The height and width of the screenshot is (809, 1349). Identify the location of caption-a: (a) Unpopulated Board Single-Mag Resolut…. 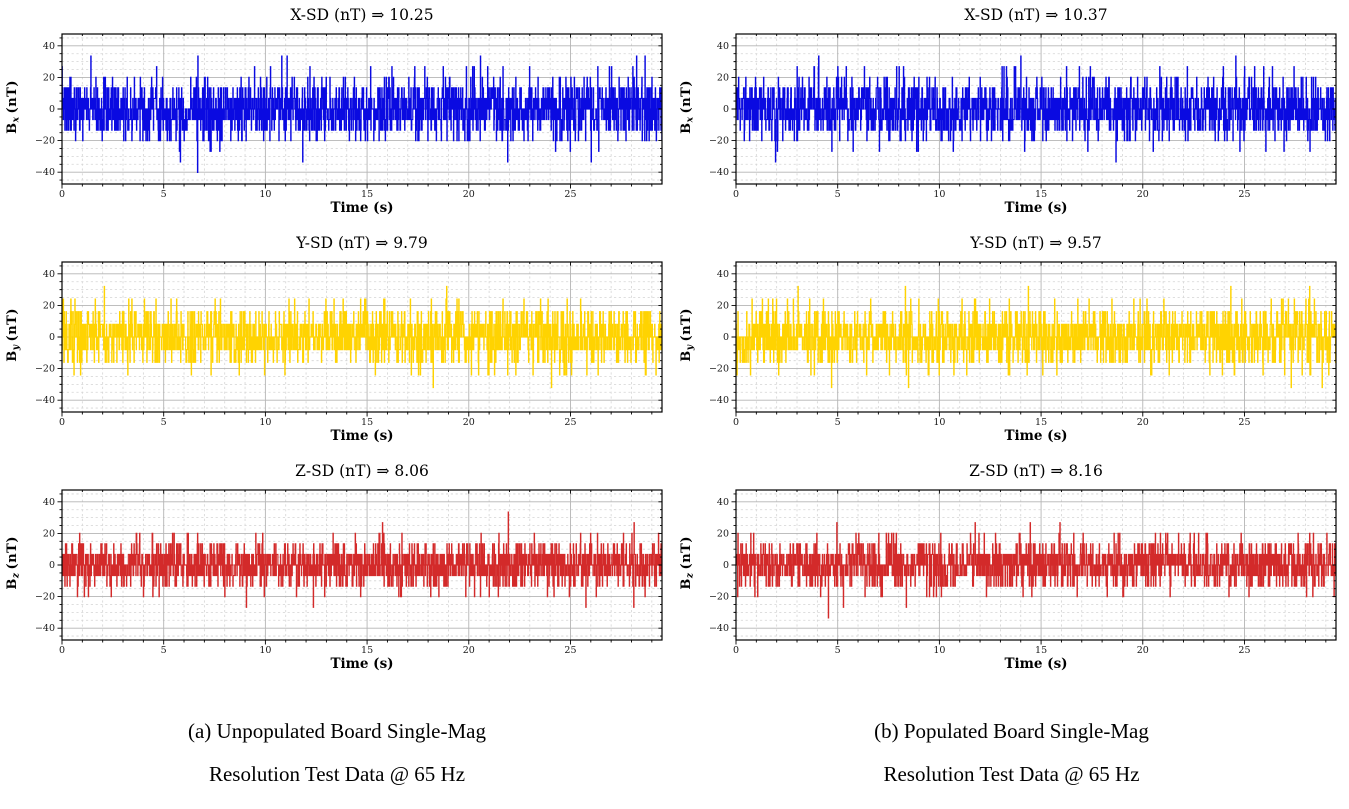
(337, 753).